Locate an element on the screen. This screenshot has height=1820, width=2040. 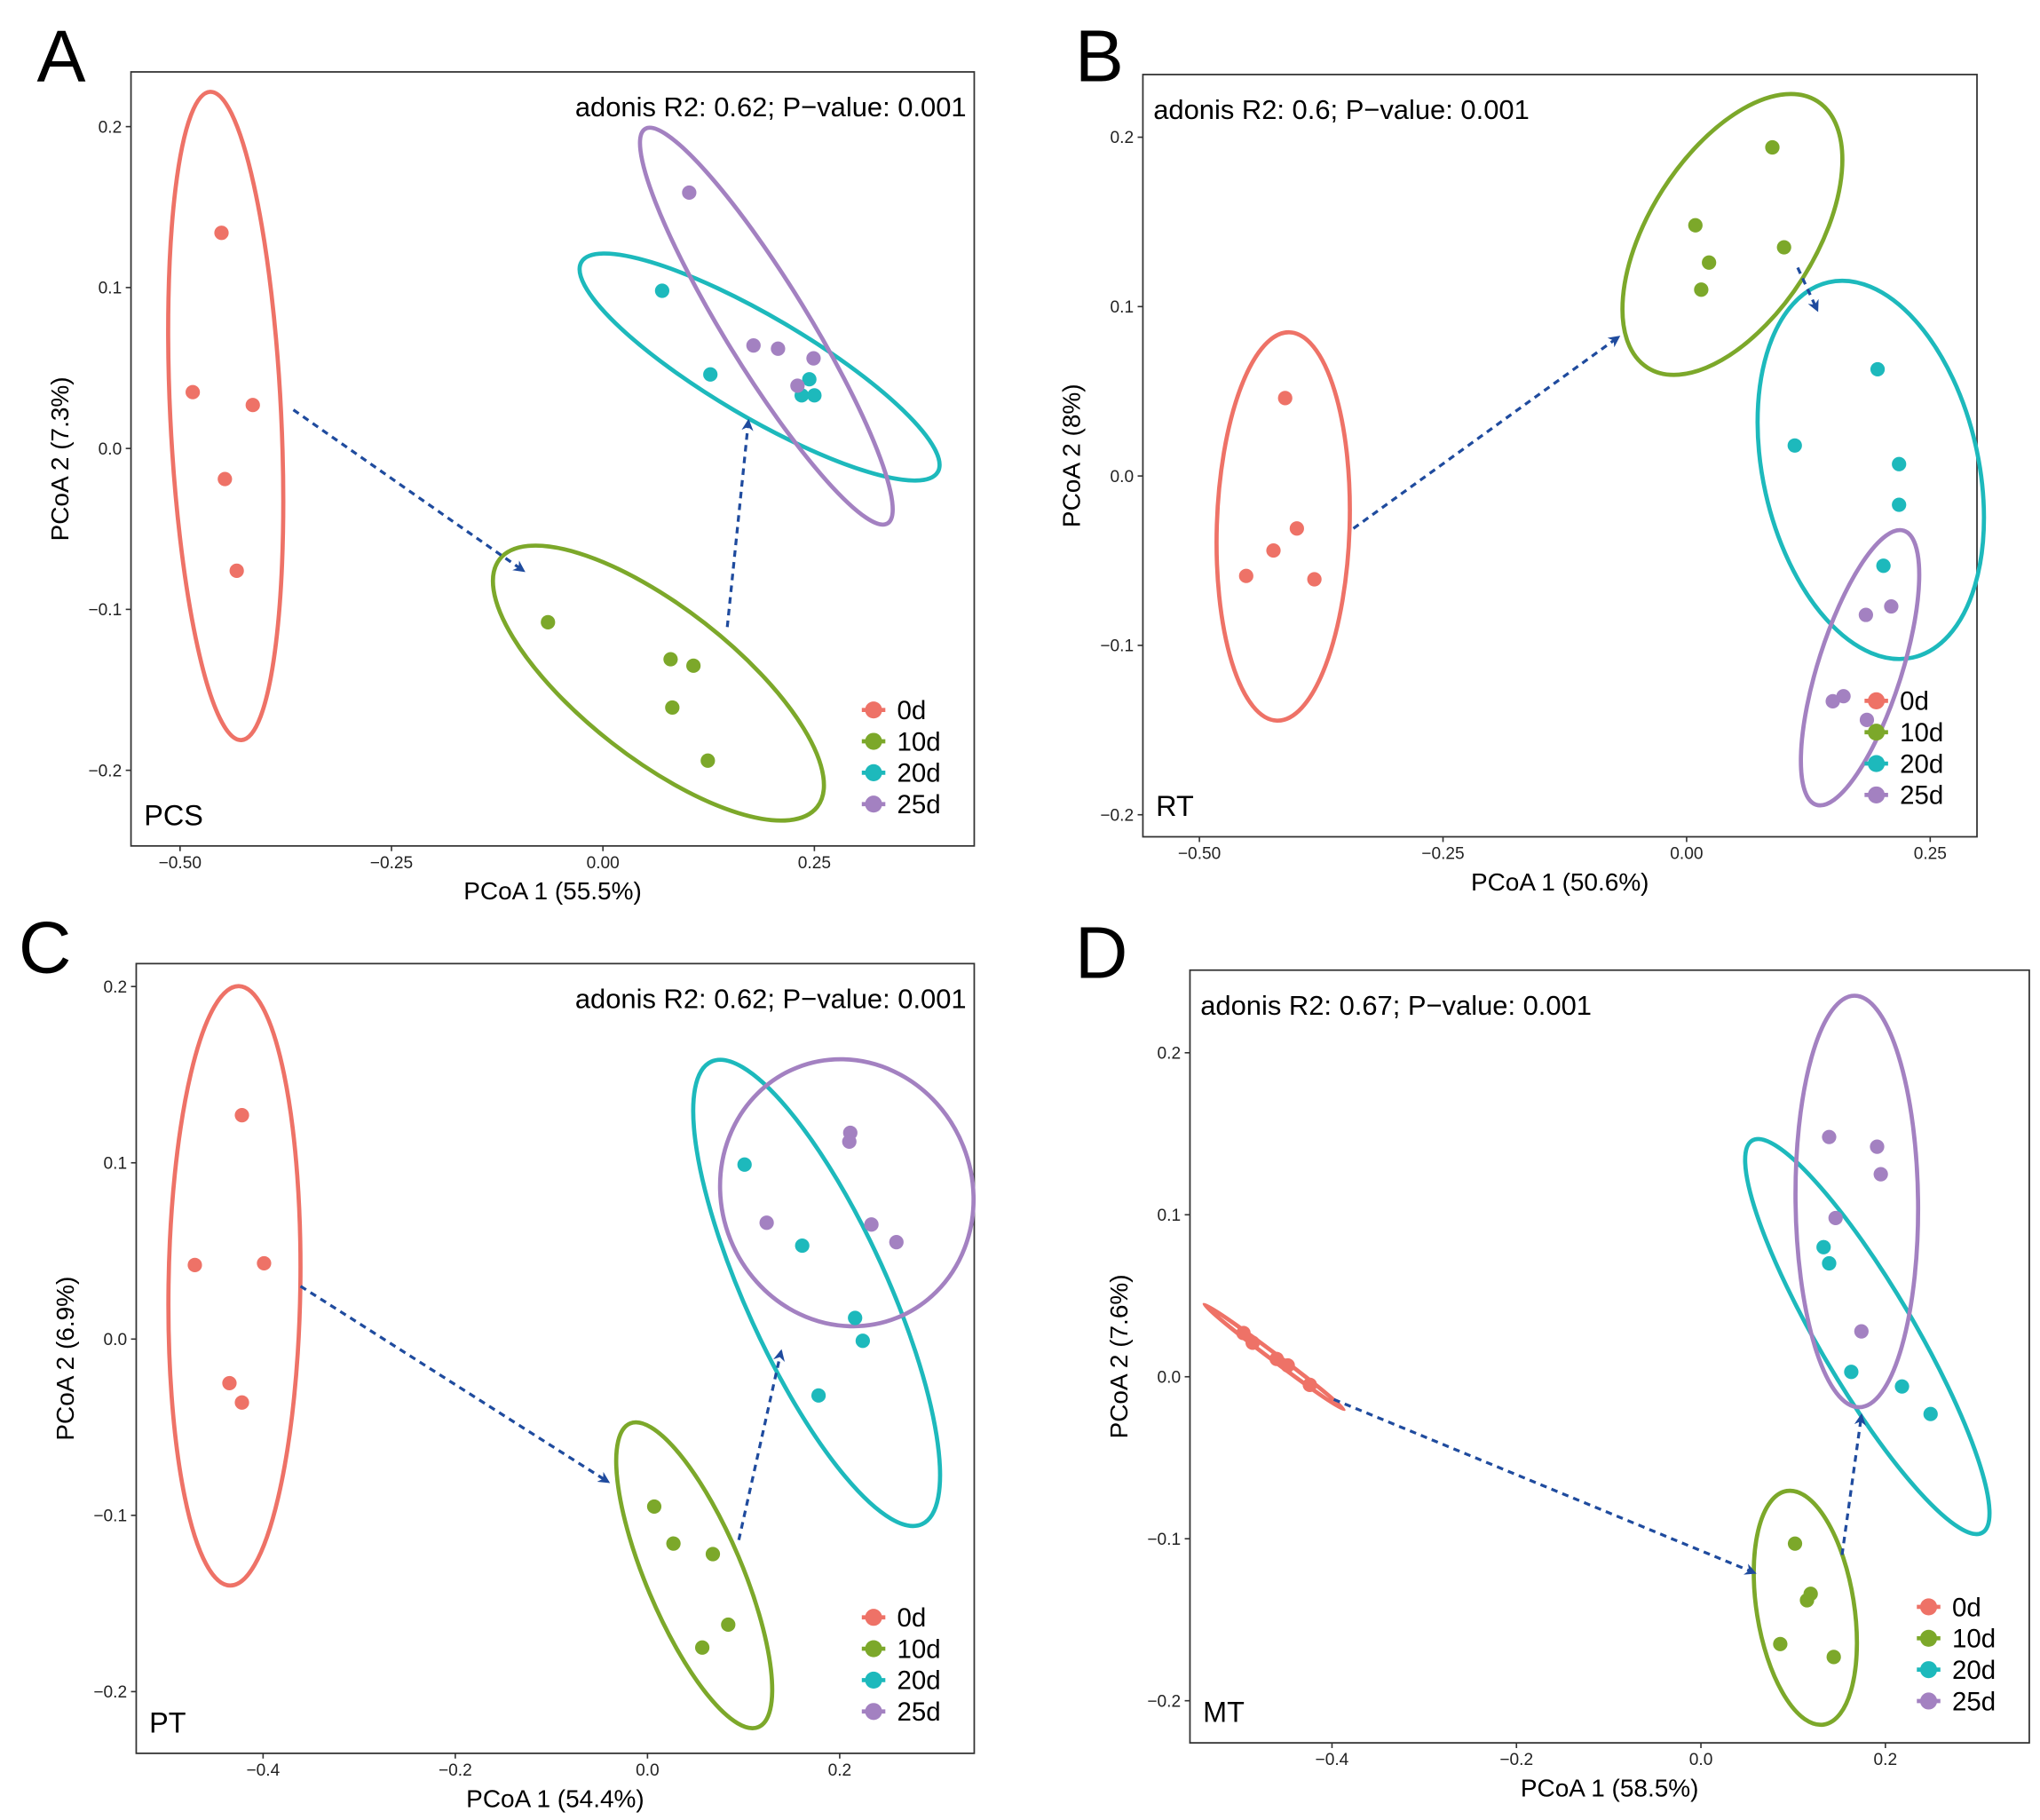
x-tick-label: 0.25 is located at coordinates (814, 863).